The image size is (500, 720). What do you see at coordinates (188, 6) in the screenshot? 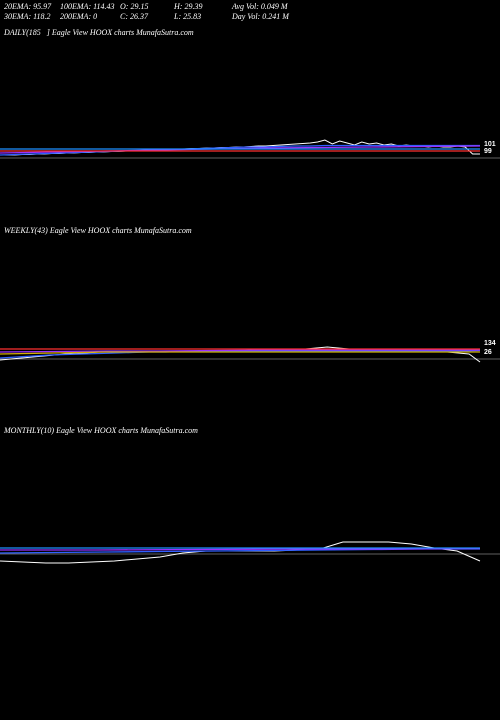
I see `high-value: H: 29.39` at bounding box center [188, 6].